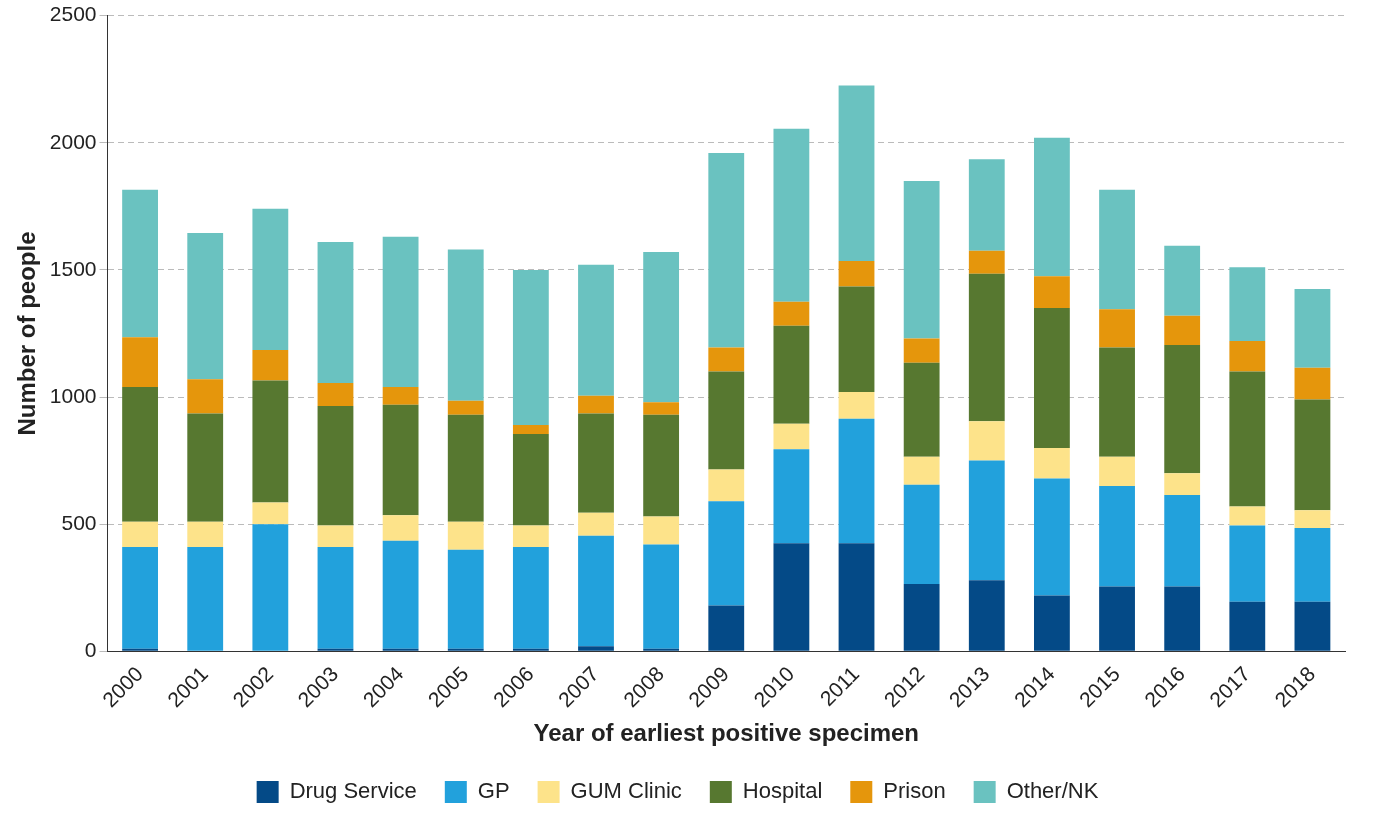  I want to click on legend-label: GP, so click(493, 791).